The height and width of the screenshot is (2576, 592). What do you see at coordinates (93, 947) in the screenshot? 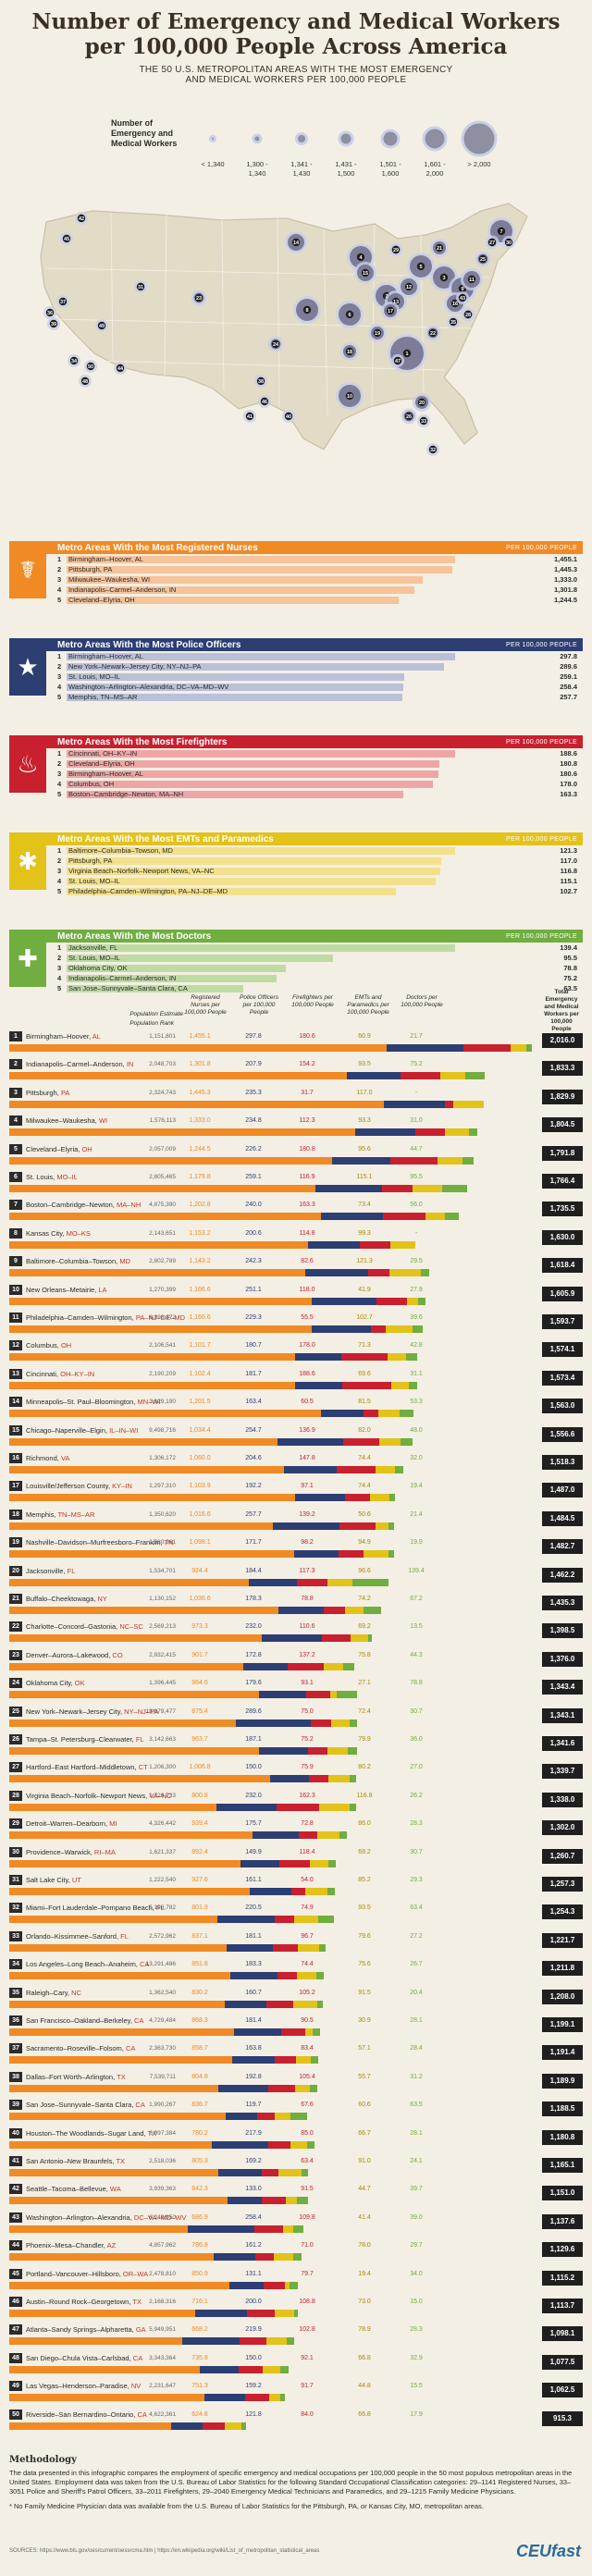
I see `section-metro-name: Jacksonville, FL` at bounding box center [93, 947].